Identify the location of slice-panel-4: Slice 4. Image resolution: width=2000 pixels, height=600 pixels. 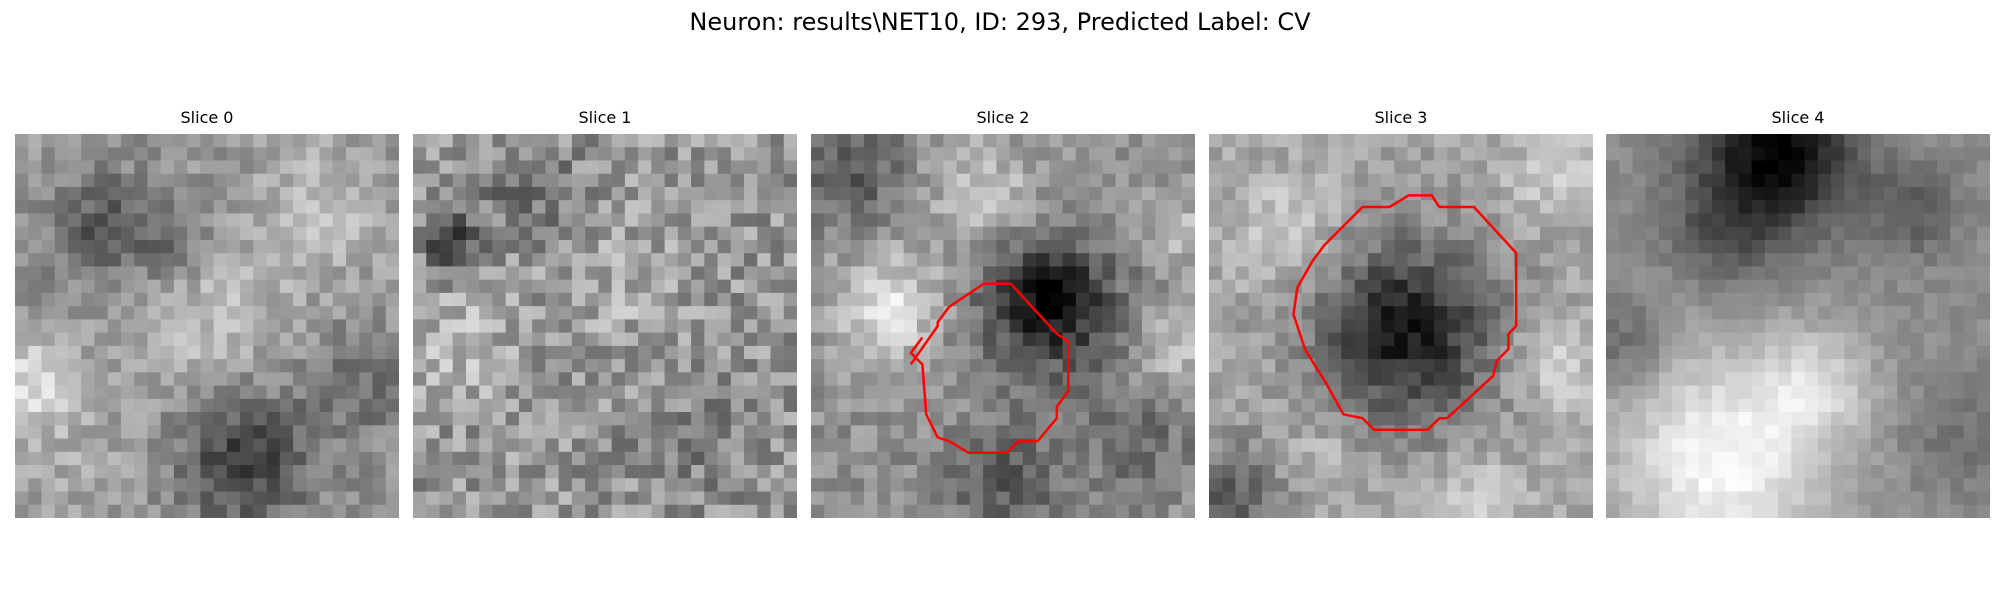
(1798, 313).